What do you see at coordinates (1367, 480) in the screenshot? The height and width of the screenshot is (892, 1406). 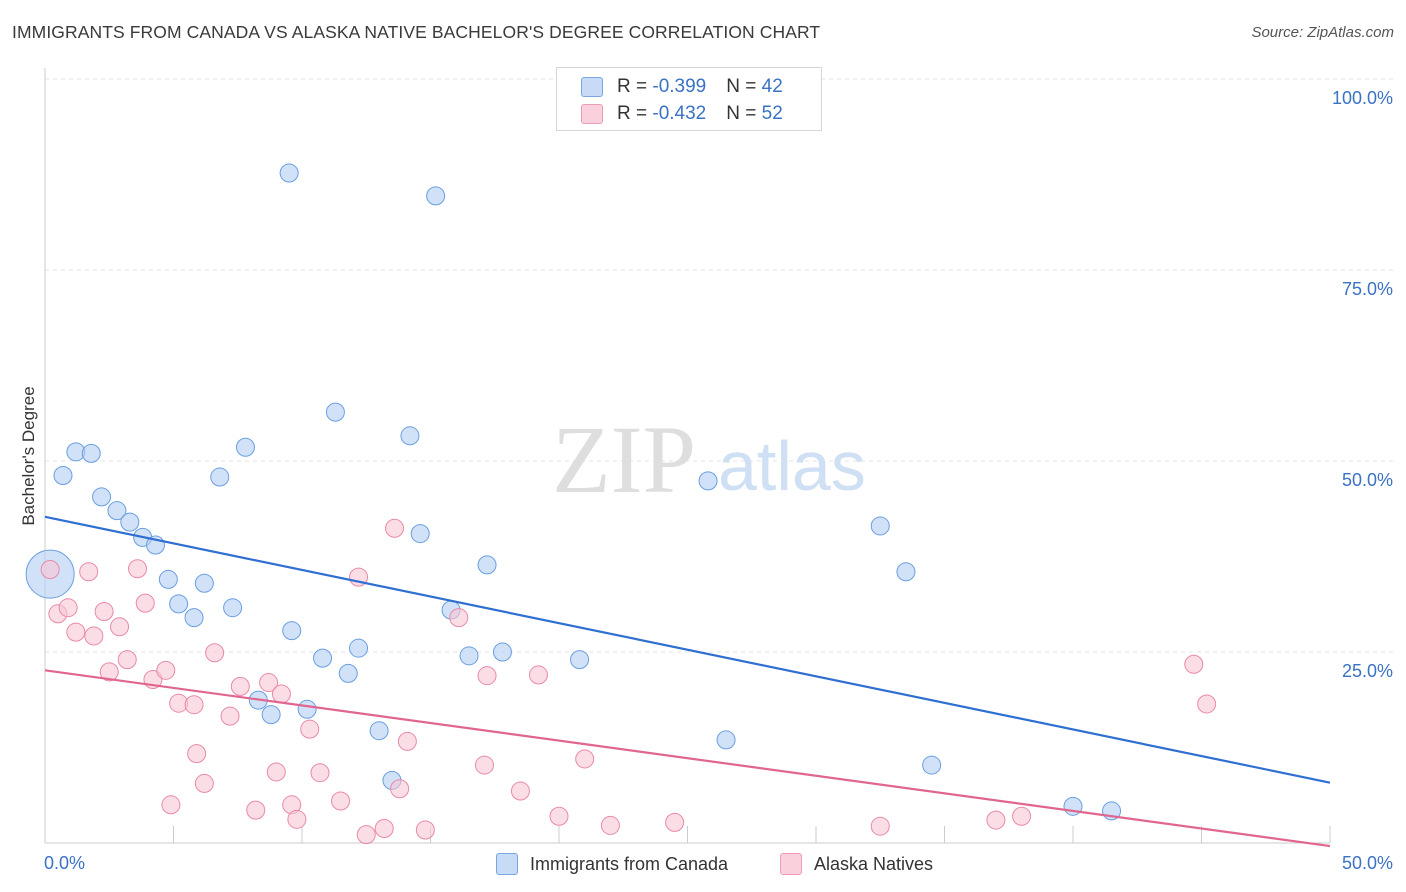 I see `y-tick-label: 50.0%` at bounding box center [1367, 480].